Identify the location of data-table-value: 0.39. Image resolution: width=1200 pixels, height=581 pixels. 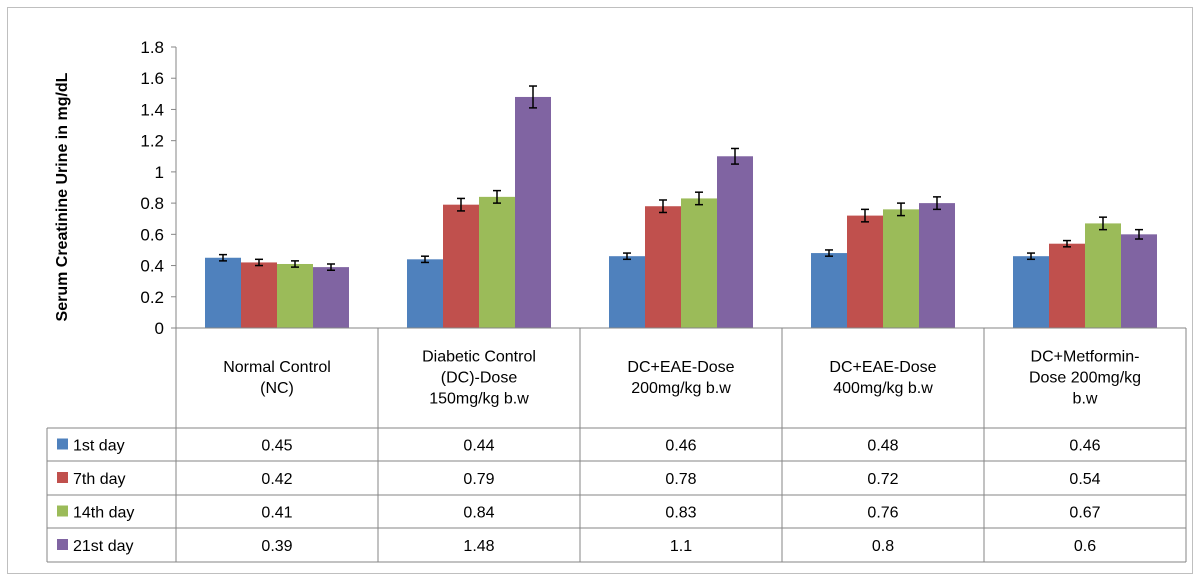
(276, 546).